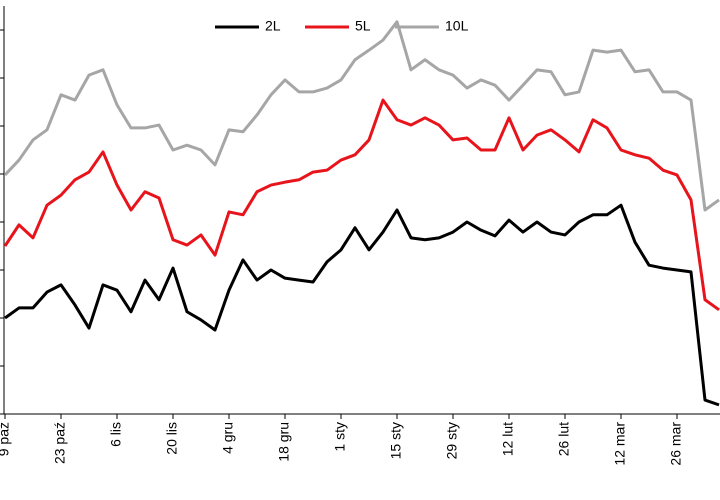  What do you see at coordinates (340, 437) in the screenshot?
I see `x-tick-label: 1 sty` at bounding box center [340, 437].